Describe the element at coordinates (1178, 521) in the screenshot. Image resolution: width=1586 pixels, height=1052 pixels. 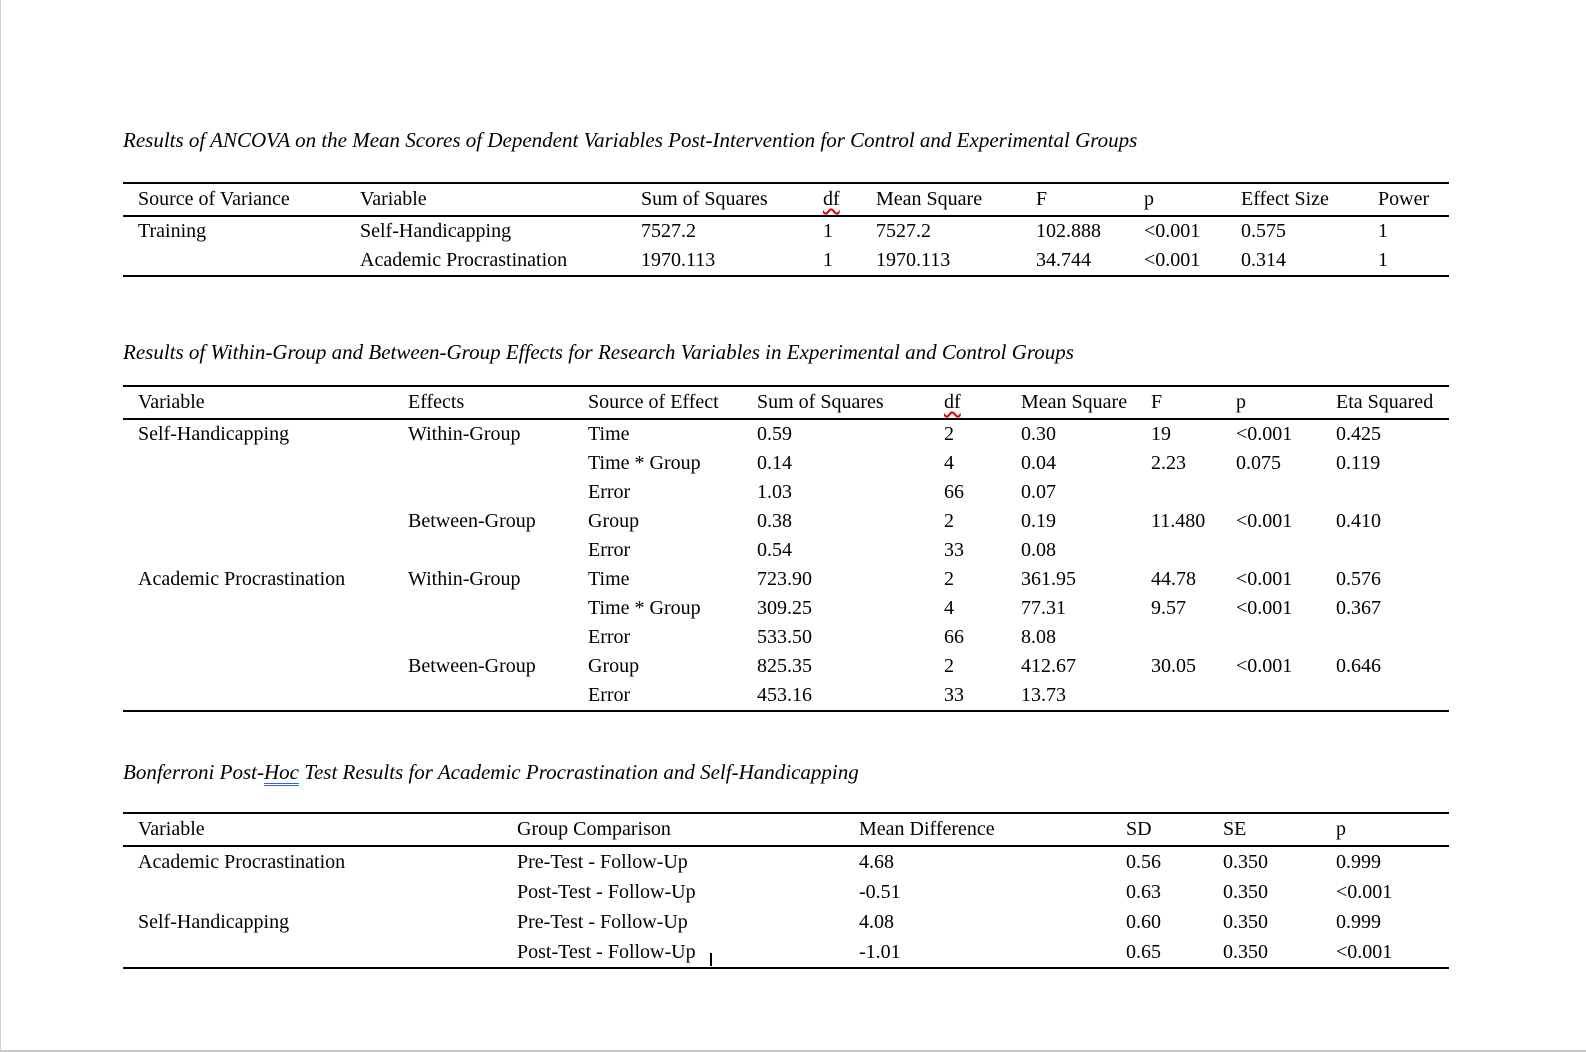
I see `table-cell: 11.480` at that location.